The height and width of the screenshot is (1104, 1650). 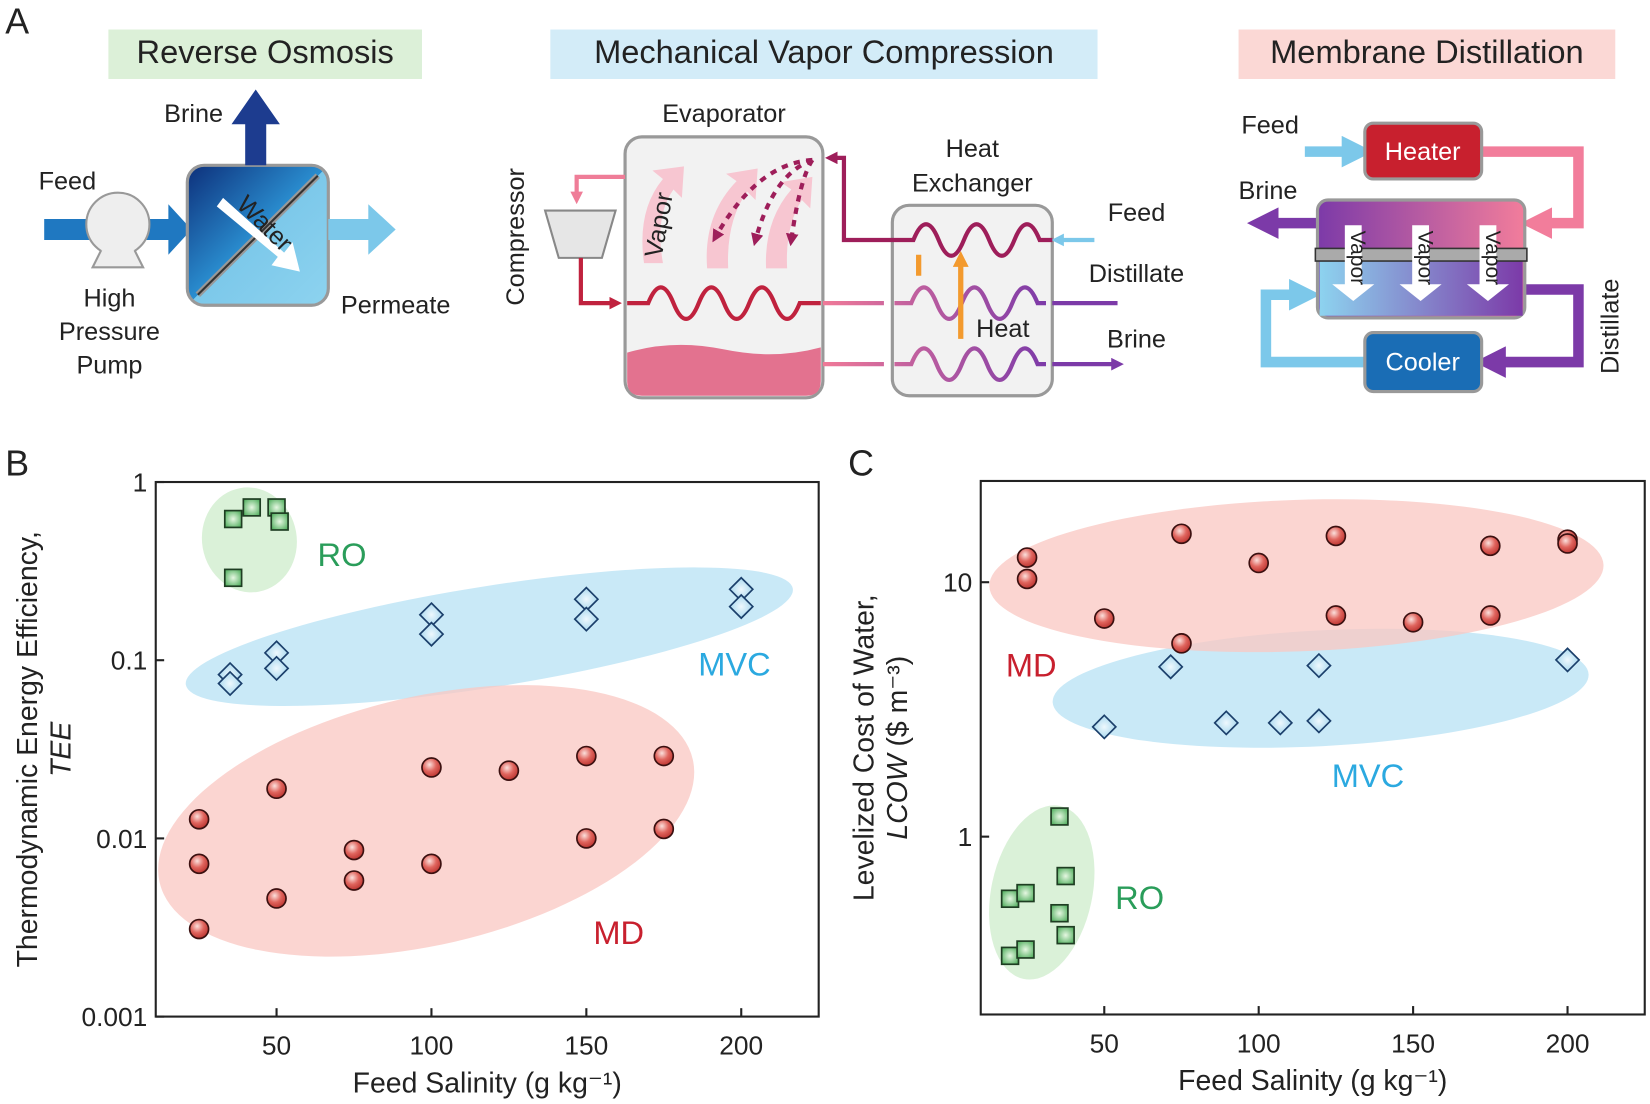 I want to click on label: Cooler, so click(x=1423, y=362).